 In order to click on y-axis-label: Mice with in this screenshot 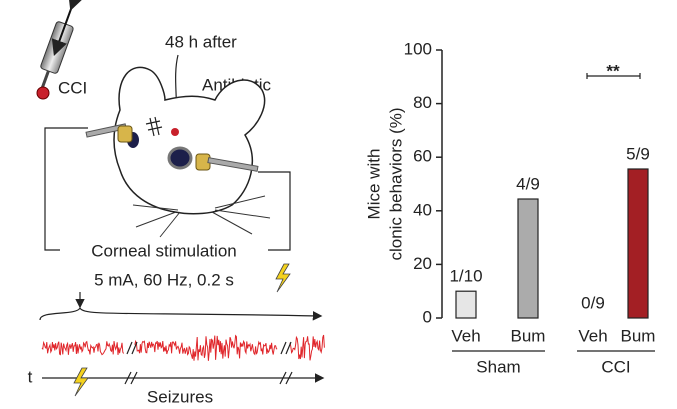, I will do `click(373, 184)`.